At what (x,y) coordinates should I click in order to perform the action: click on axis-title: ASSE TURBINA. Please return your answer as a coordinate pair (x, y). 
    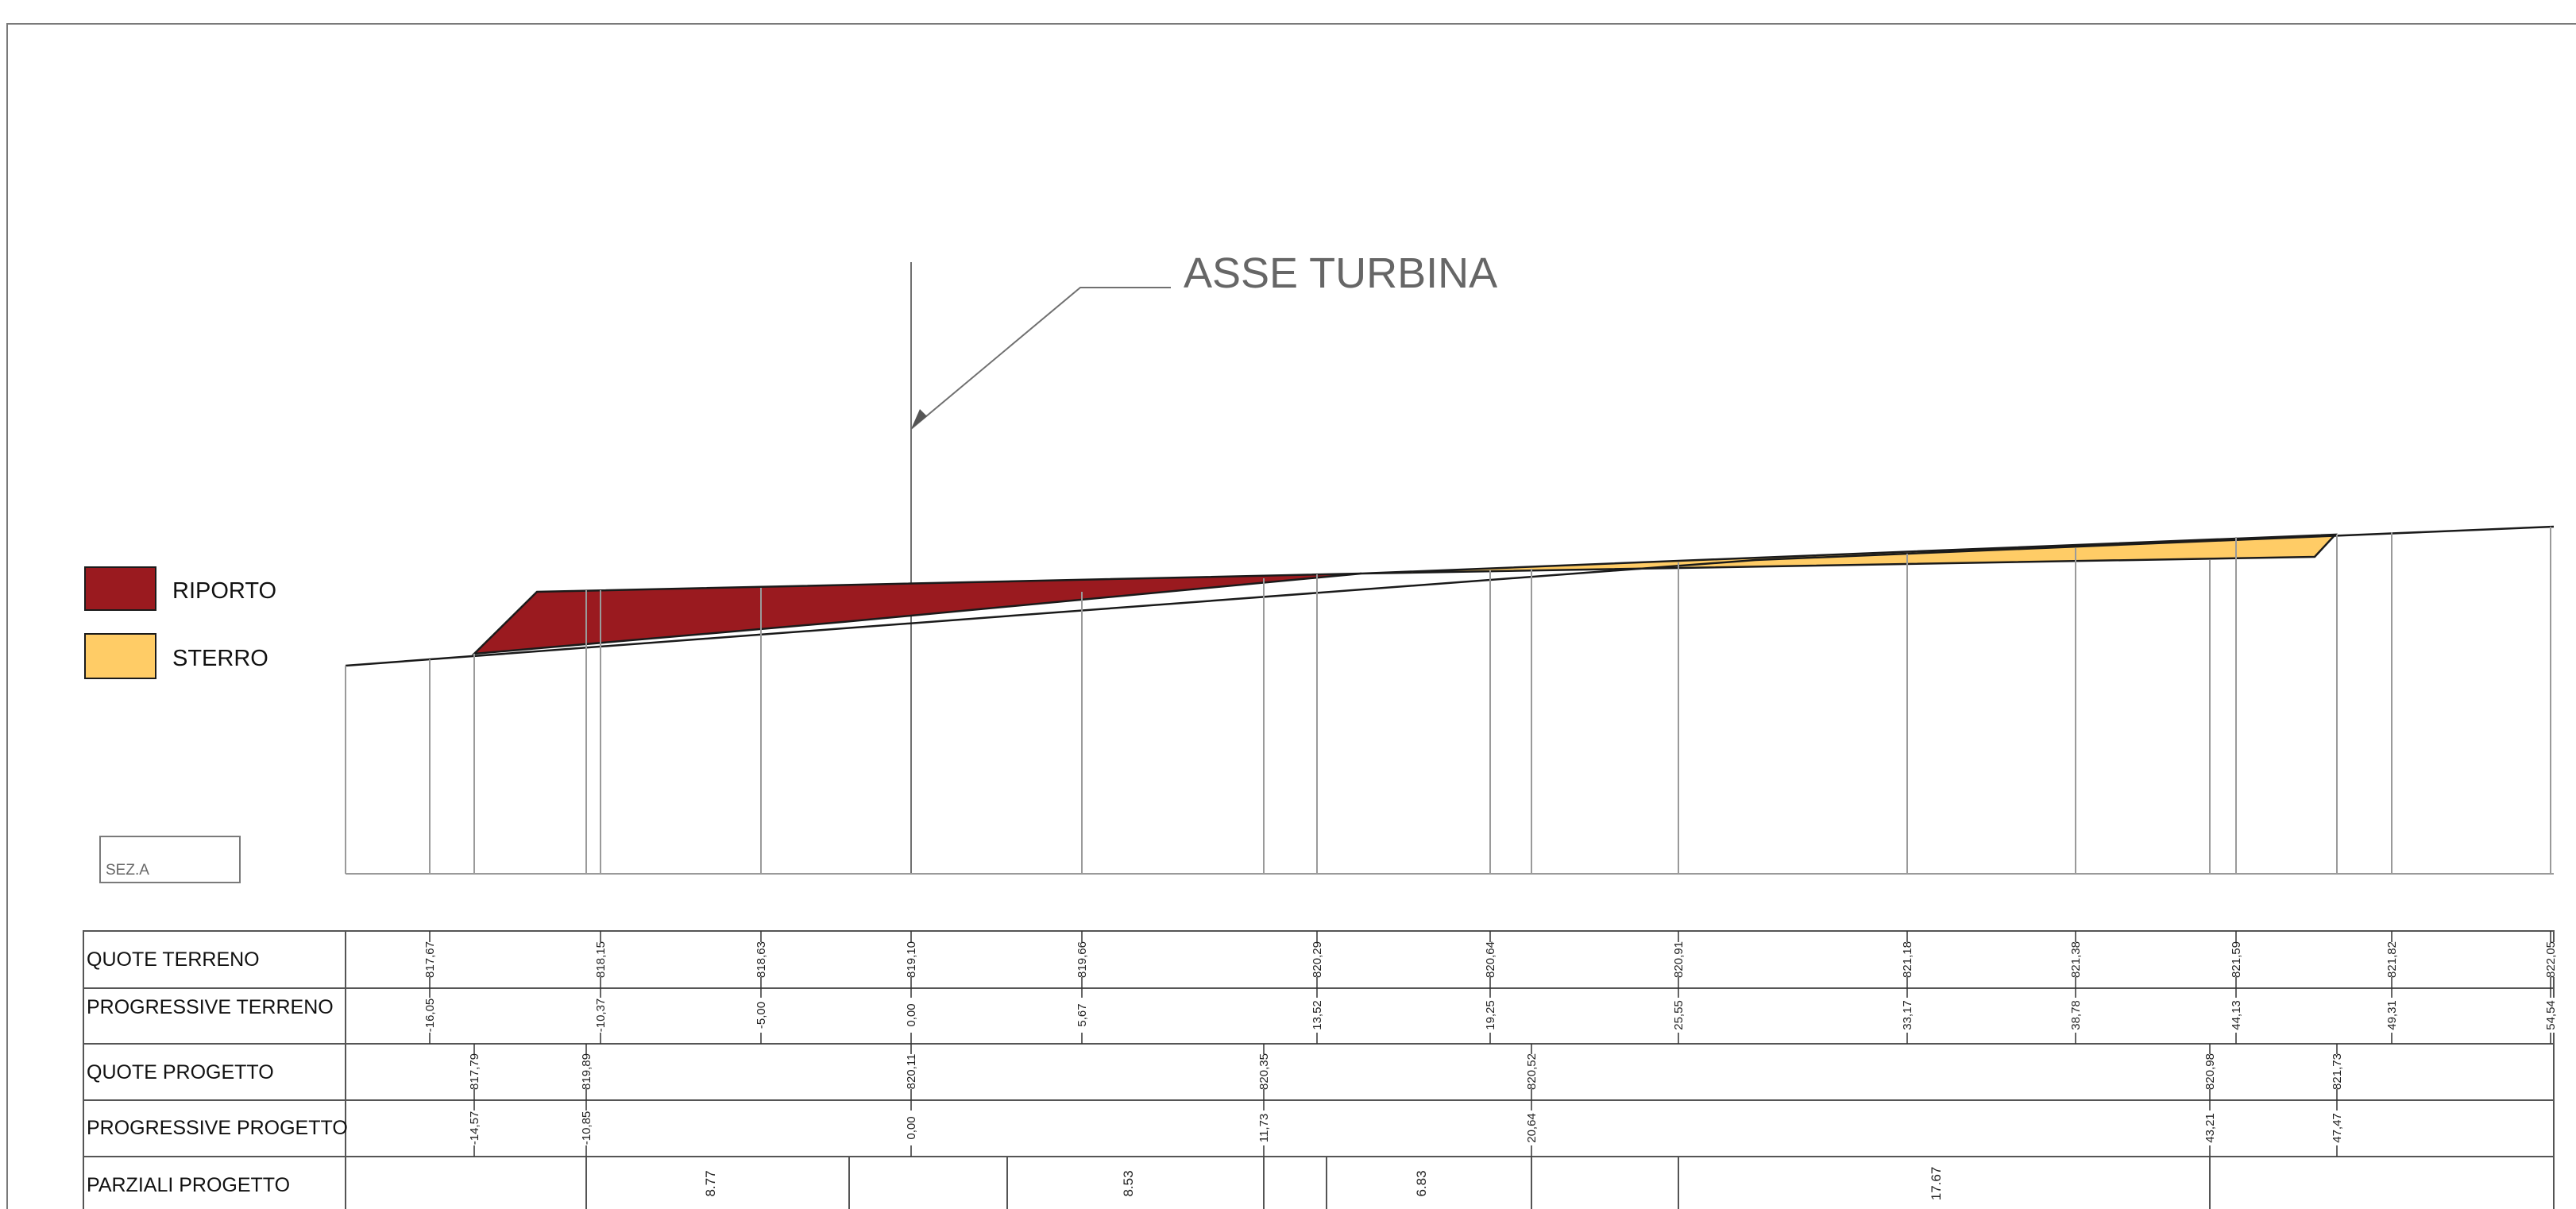
    Looking at the image, I should click on (1340, 273).